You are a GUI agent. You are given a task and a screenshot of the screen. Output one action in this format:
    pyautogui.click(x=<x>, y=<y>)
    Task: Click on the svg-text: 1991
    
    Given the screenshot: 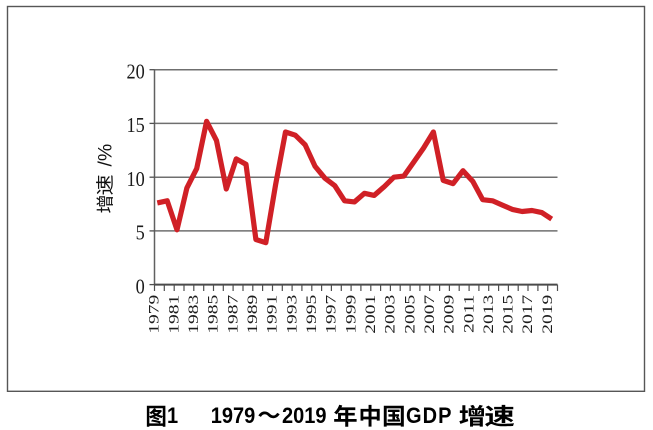 What is the action you would take?
    pyautogui.click(x=272, y=314)
    